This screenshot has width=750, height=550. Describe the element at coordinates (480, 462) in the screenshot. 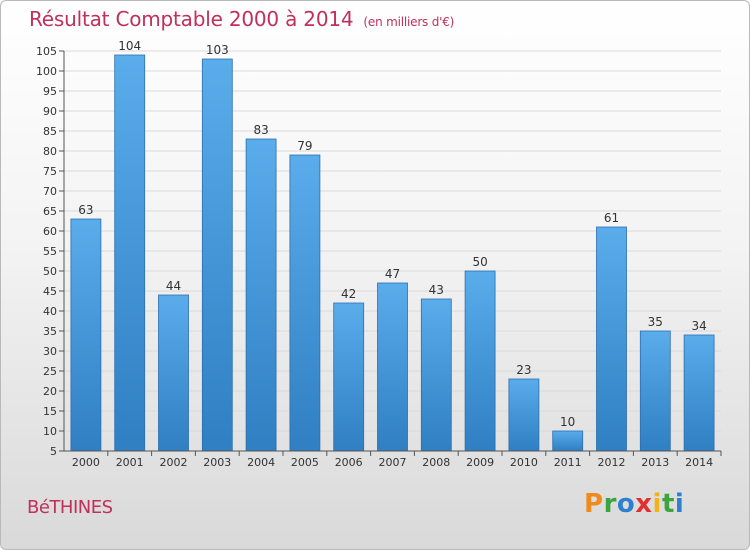

I see `x-tick-label: 2009` at that location.